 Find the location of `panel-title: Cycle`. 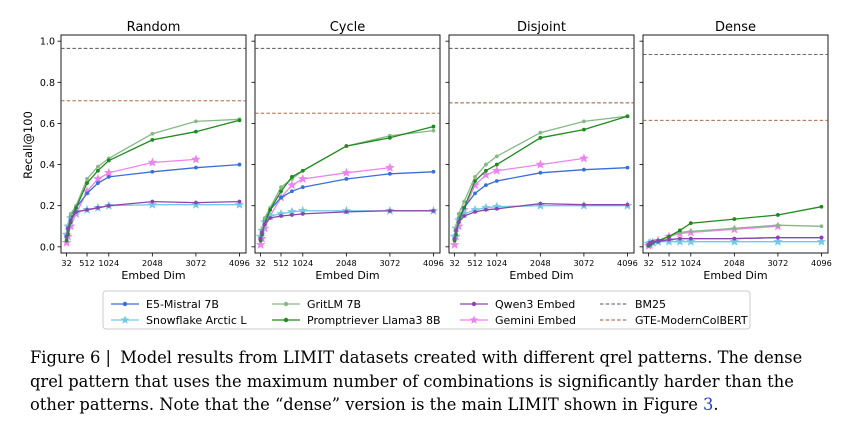

panel-title: Cycle is located at coordinates (348, 27).